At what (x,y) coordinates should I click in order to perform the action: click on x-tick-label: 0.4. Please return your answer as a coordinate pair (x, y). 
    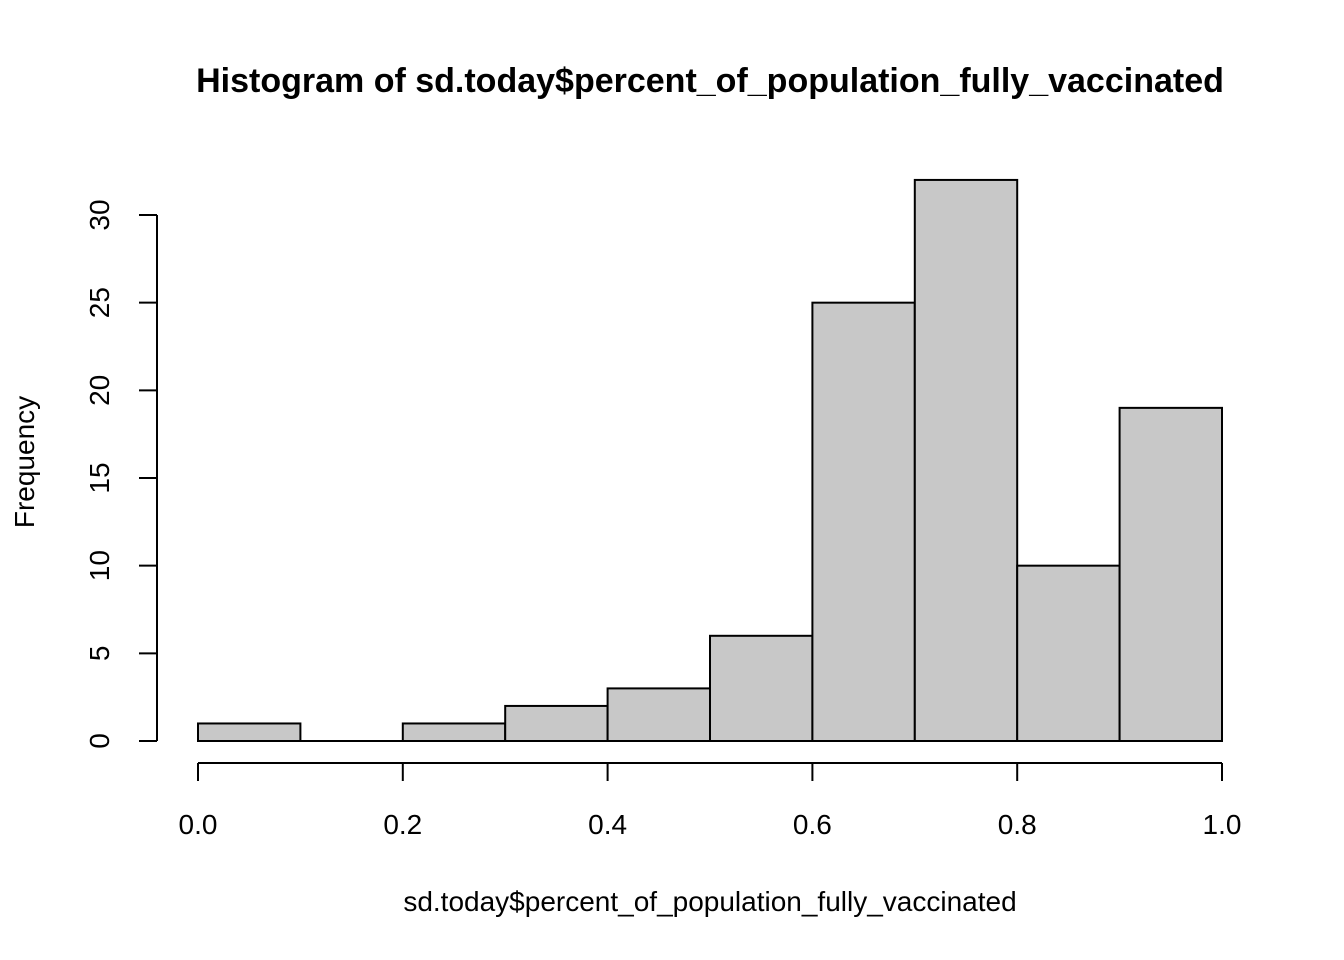
    Looking at the image, I should click on (607, 824).